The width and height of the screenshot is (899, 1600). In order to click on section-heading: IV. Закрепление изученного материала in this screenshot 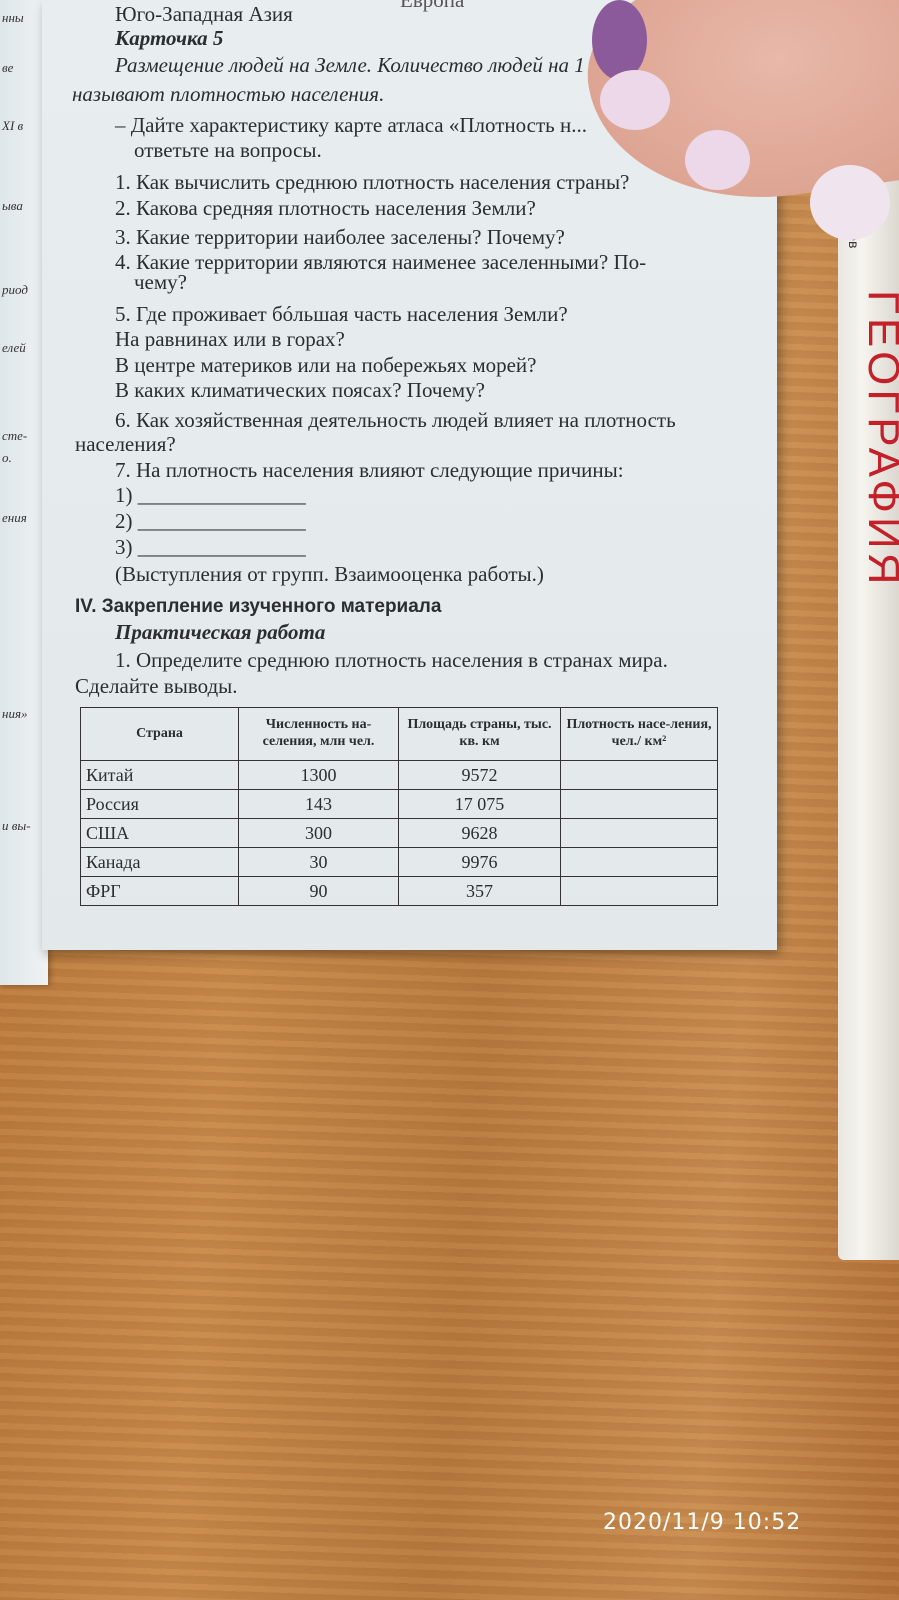, I will do `click(258, 606)`.